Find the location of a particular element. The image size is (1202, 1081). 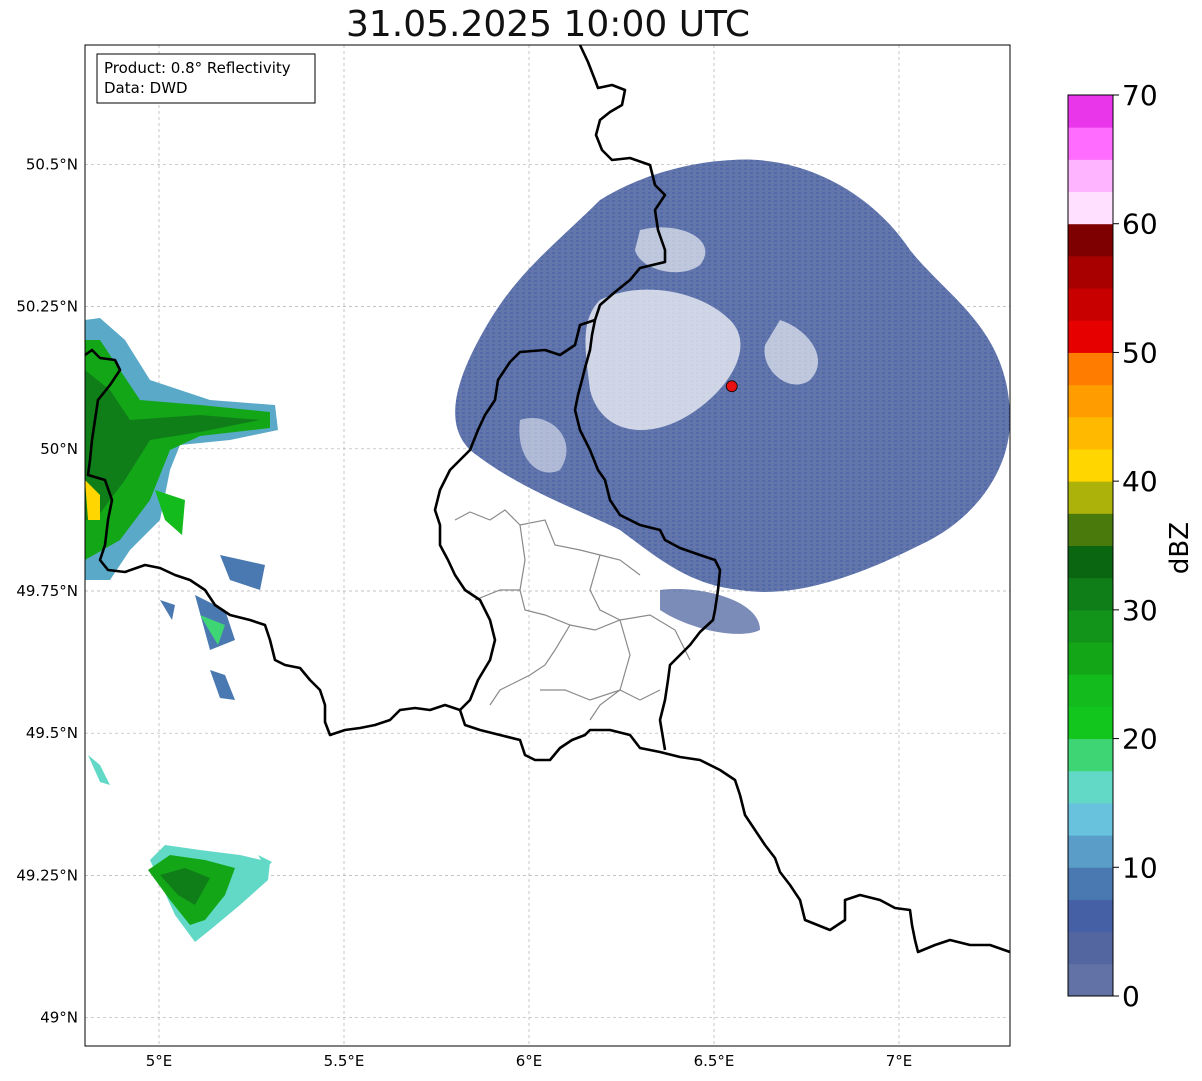

lat-label: 50°N is located at coordinates (59, 449).